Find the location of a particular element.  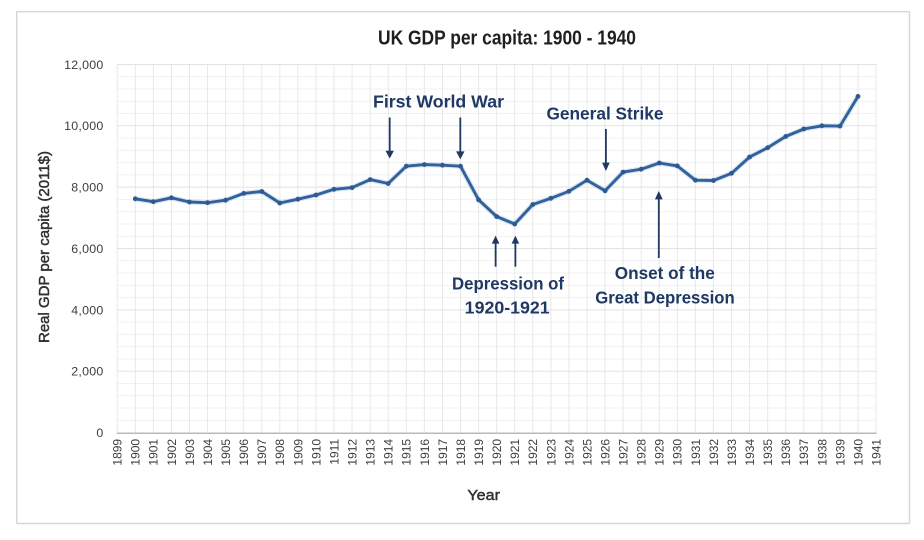

svg-text: 1901 is located at coordinates (154, 452).